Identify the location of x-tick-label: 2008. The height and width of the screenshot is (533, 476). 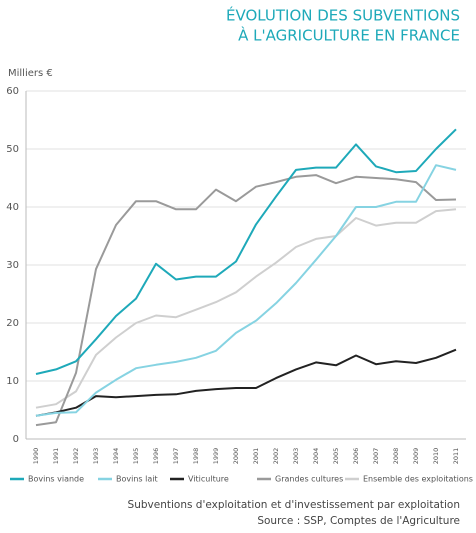
(396, 456).